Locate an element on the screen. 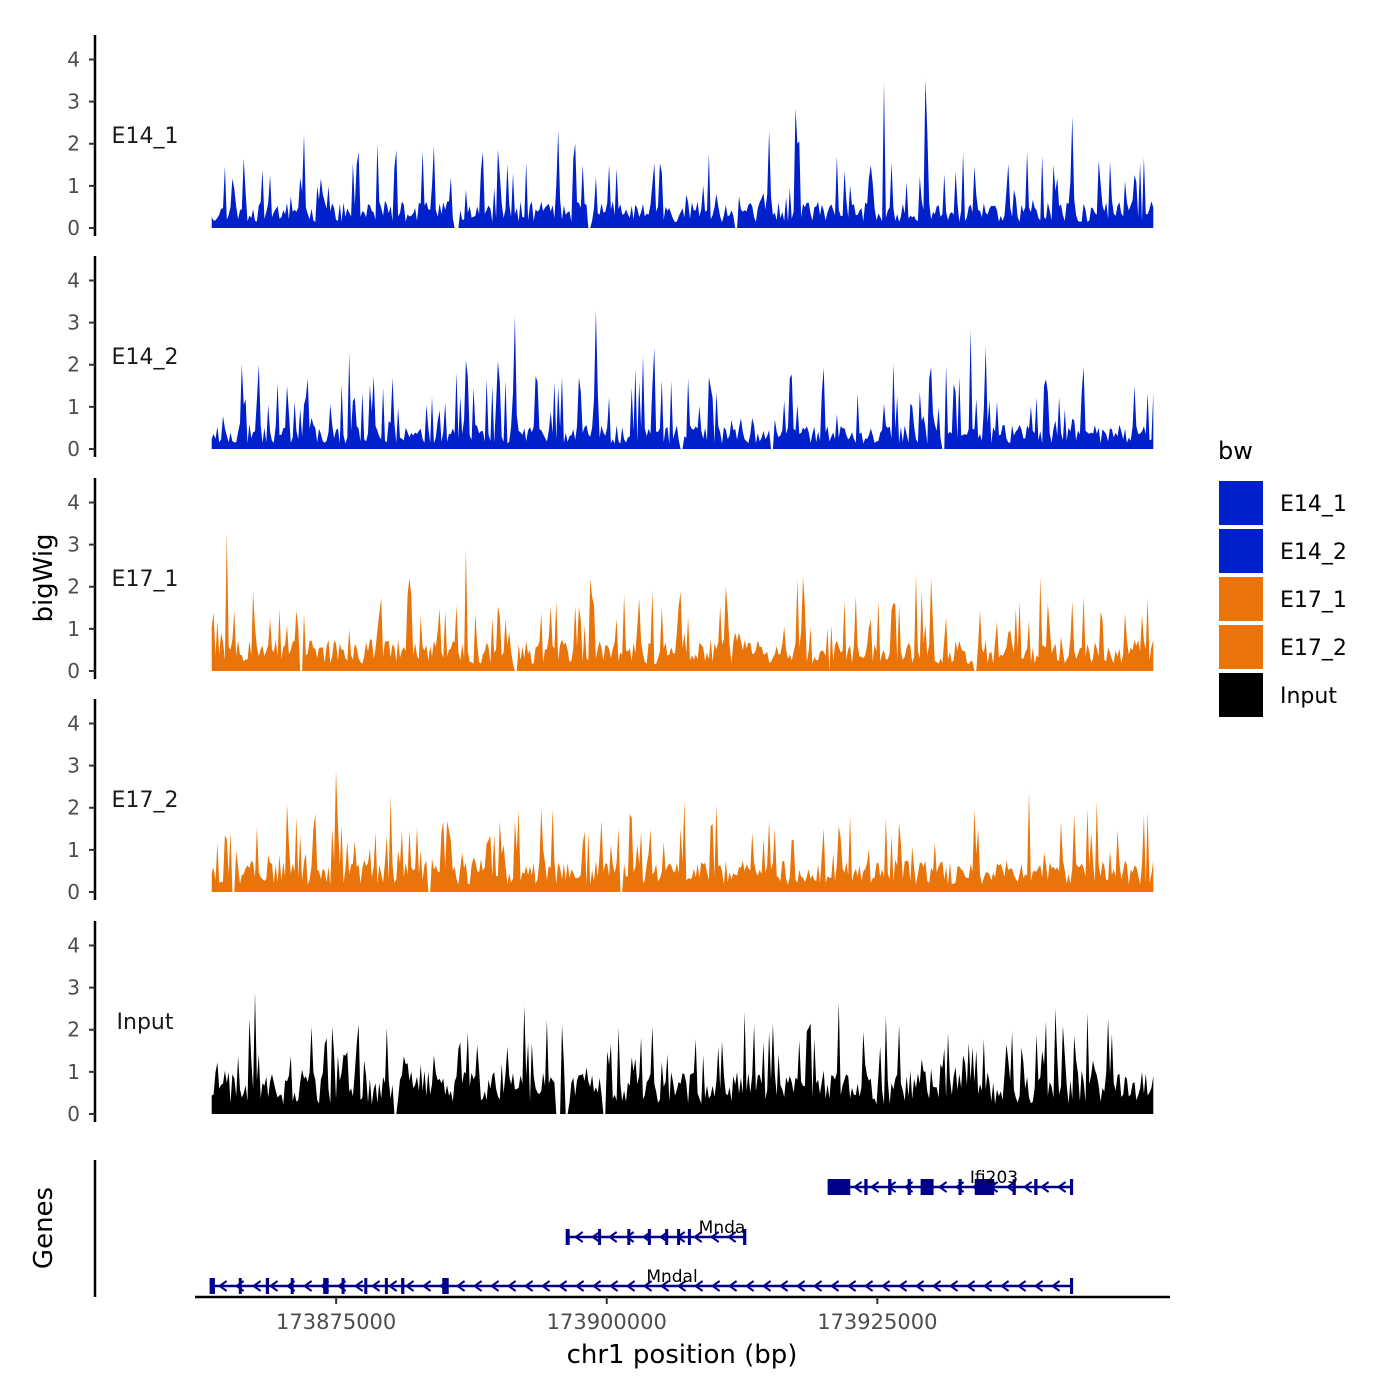 This screenshot has width=1400, height=1400. legend-label: E17_1 is located at coordinates (1313, 600).